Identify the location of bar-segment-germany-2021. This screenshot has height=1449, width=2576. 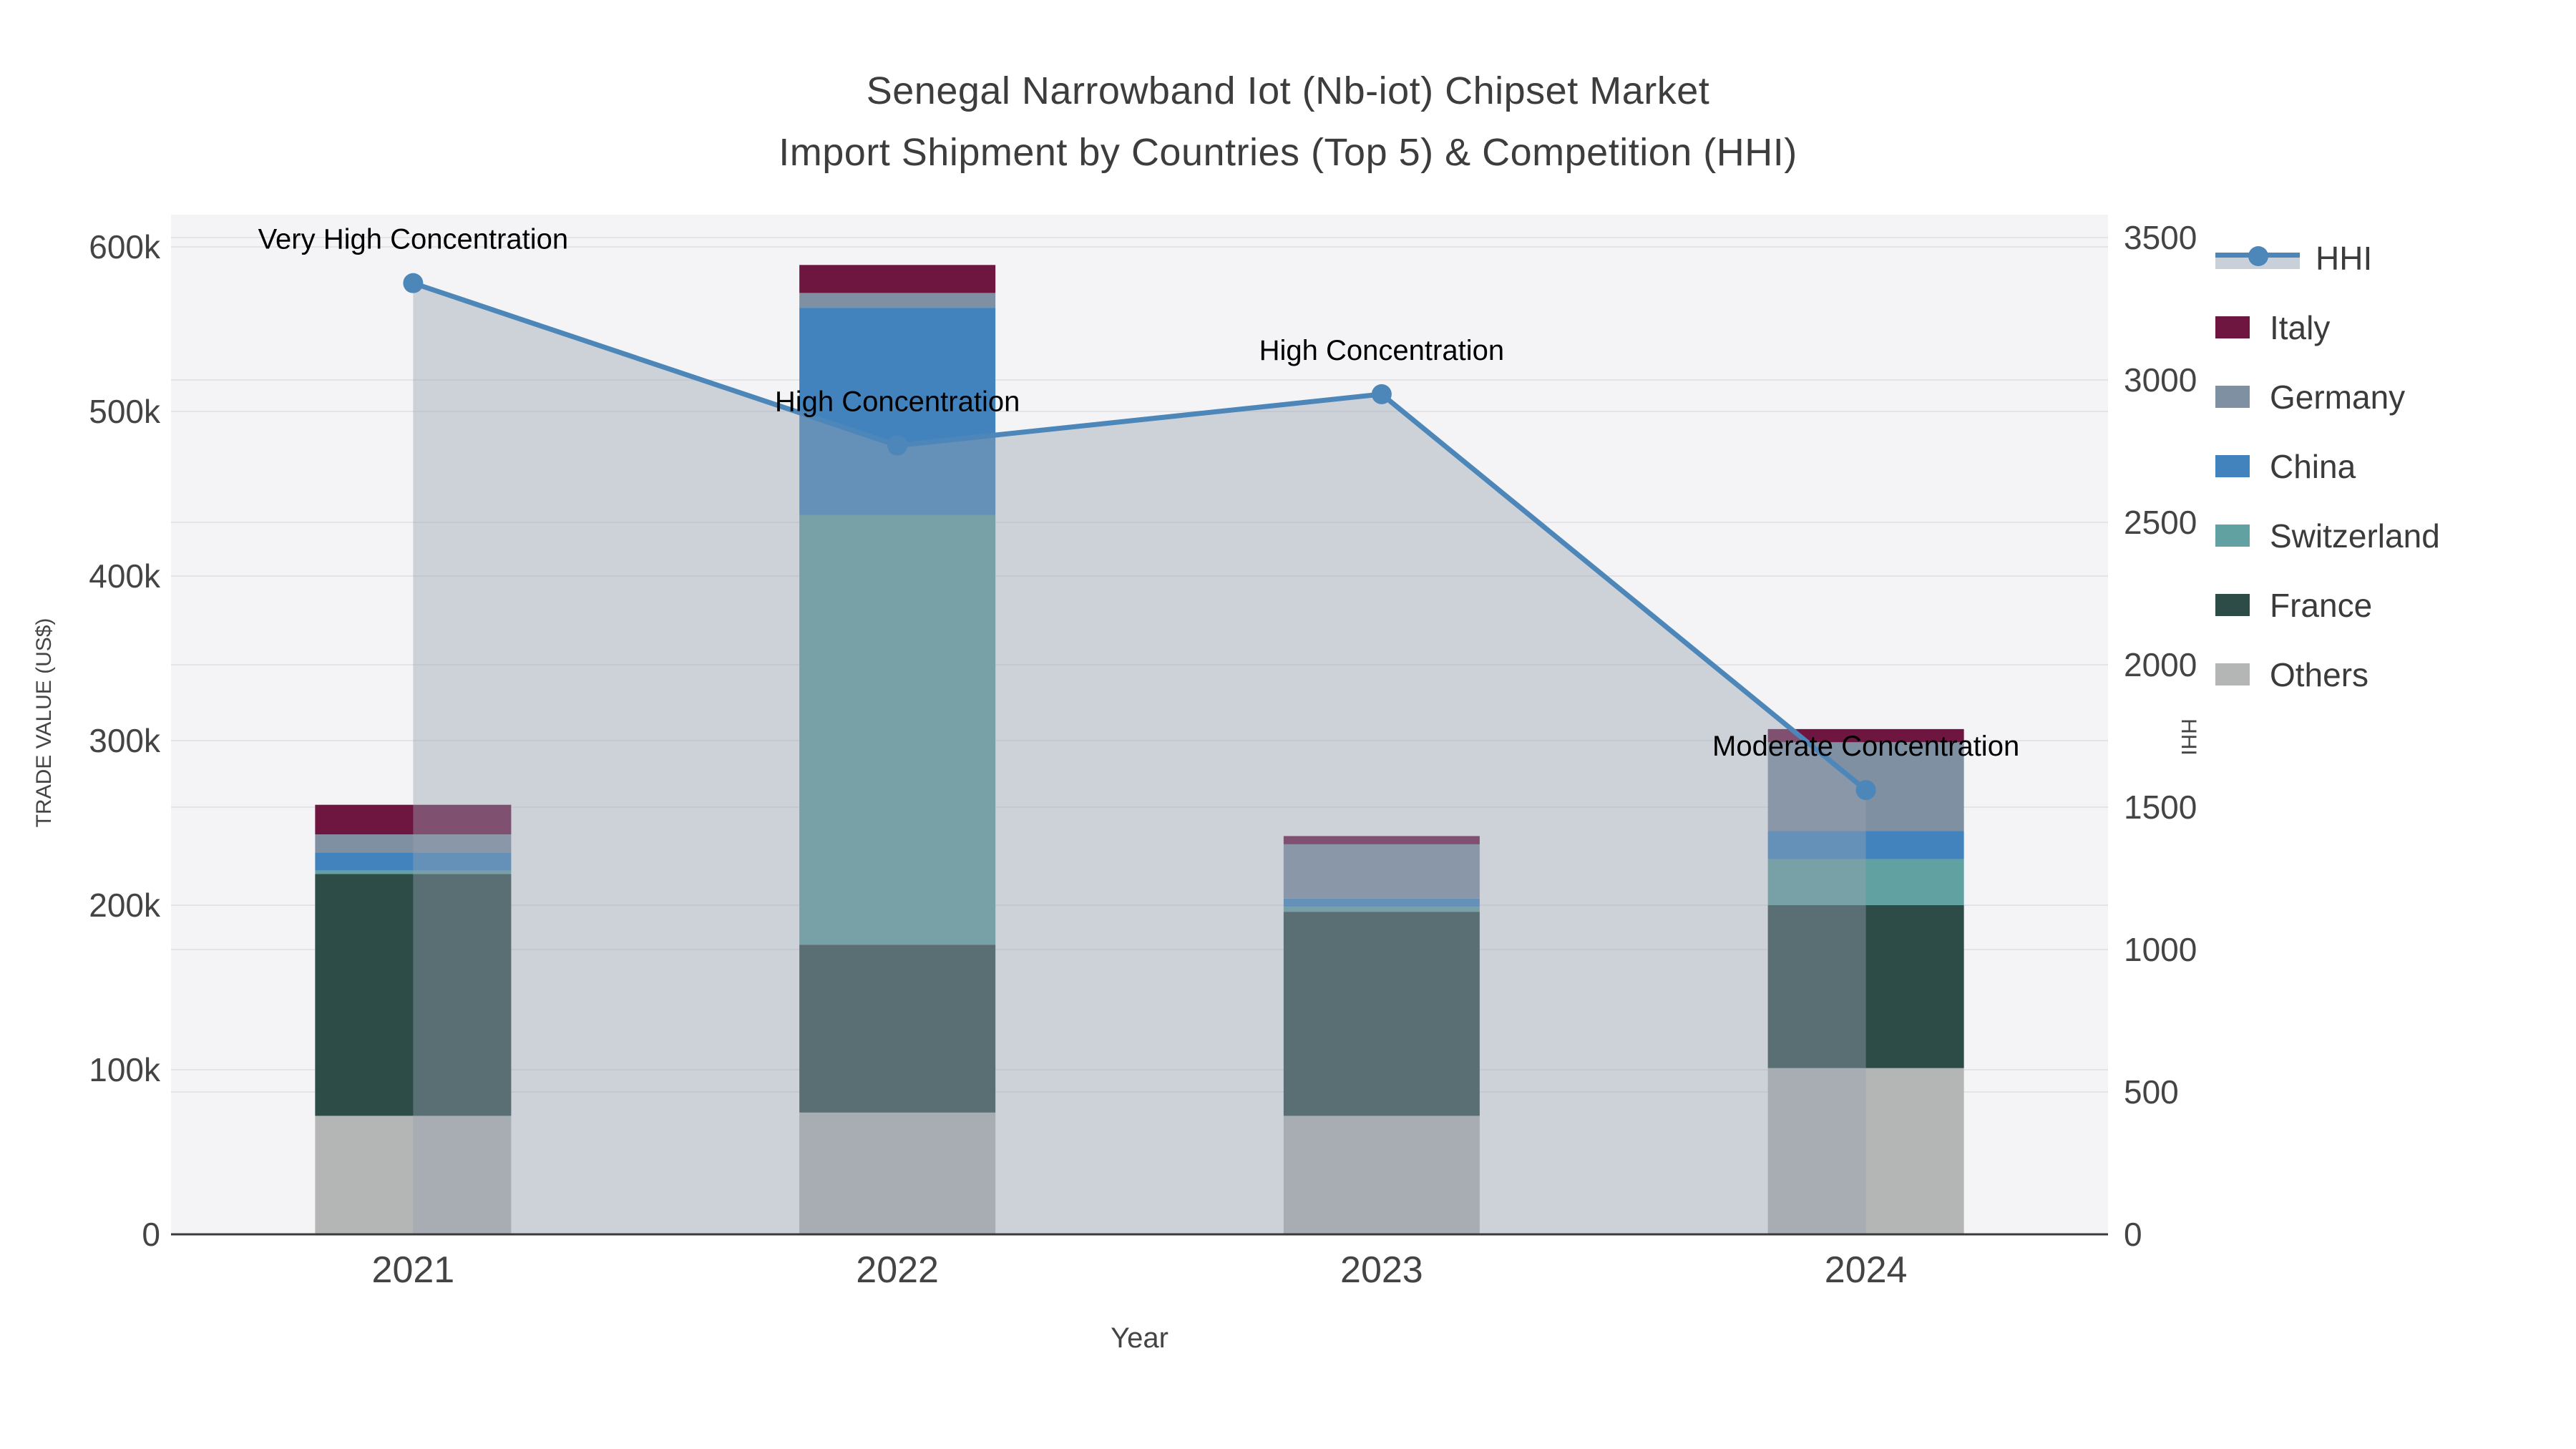
(413, 843).